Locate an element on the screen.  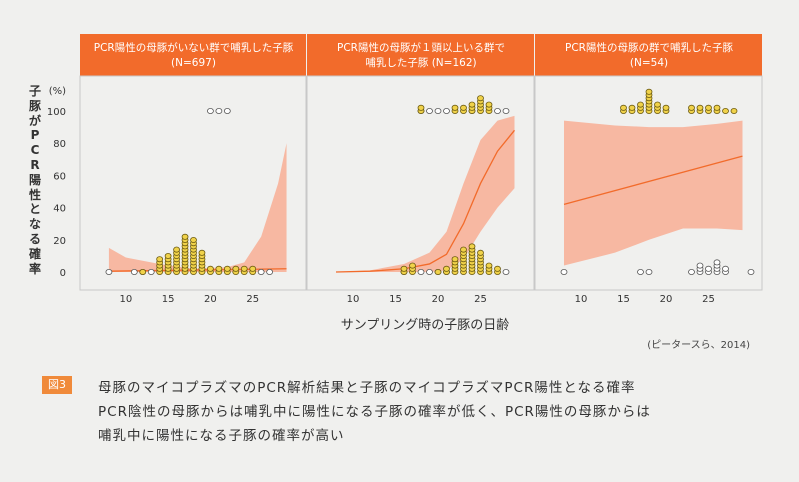
panel-subtitle: (N=697) is located at coordinates (193, 63).